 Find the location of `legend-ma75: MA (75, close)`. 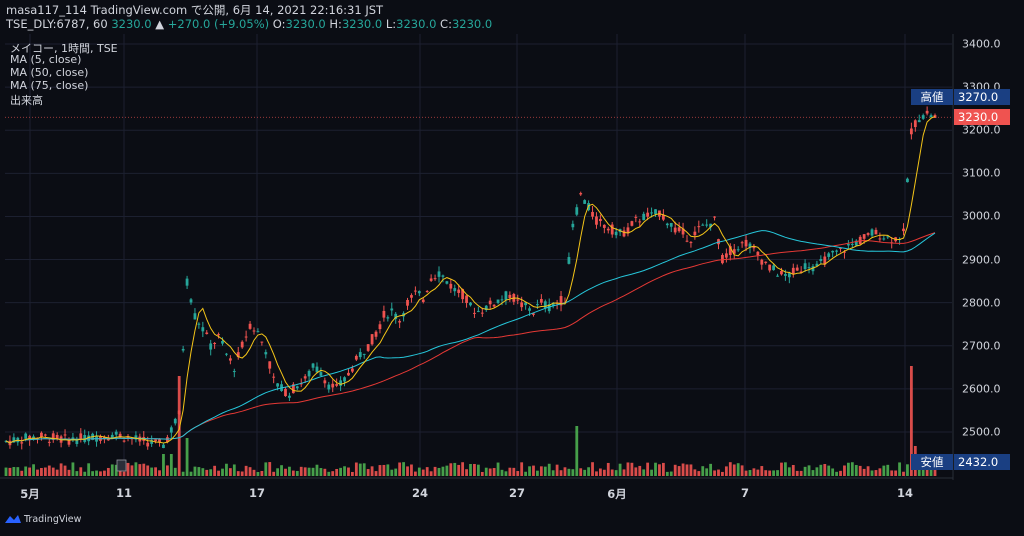

legend-ma75: MA (75, close) is located at coordinates (49, 85).